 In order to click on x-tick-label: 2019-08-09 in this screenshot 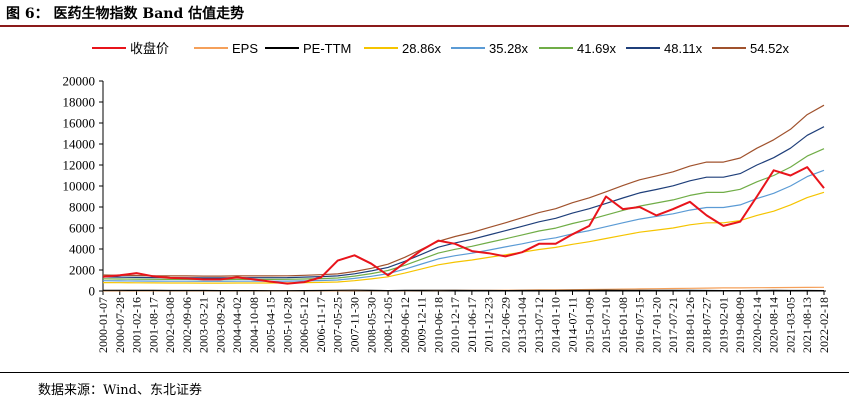, I will do `click(740, 325)`.